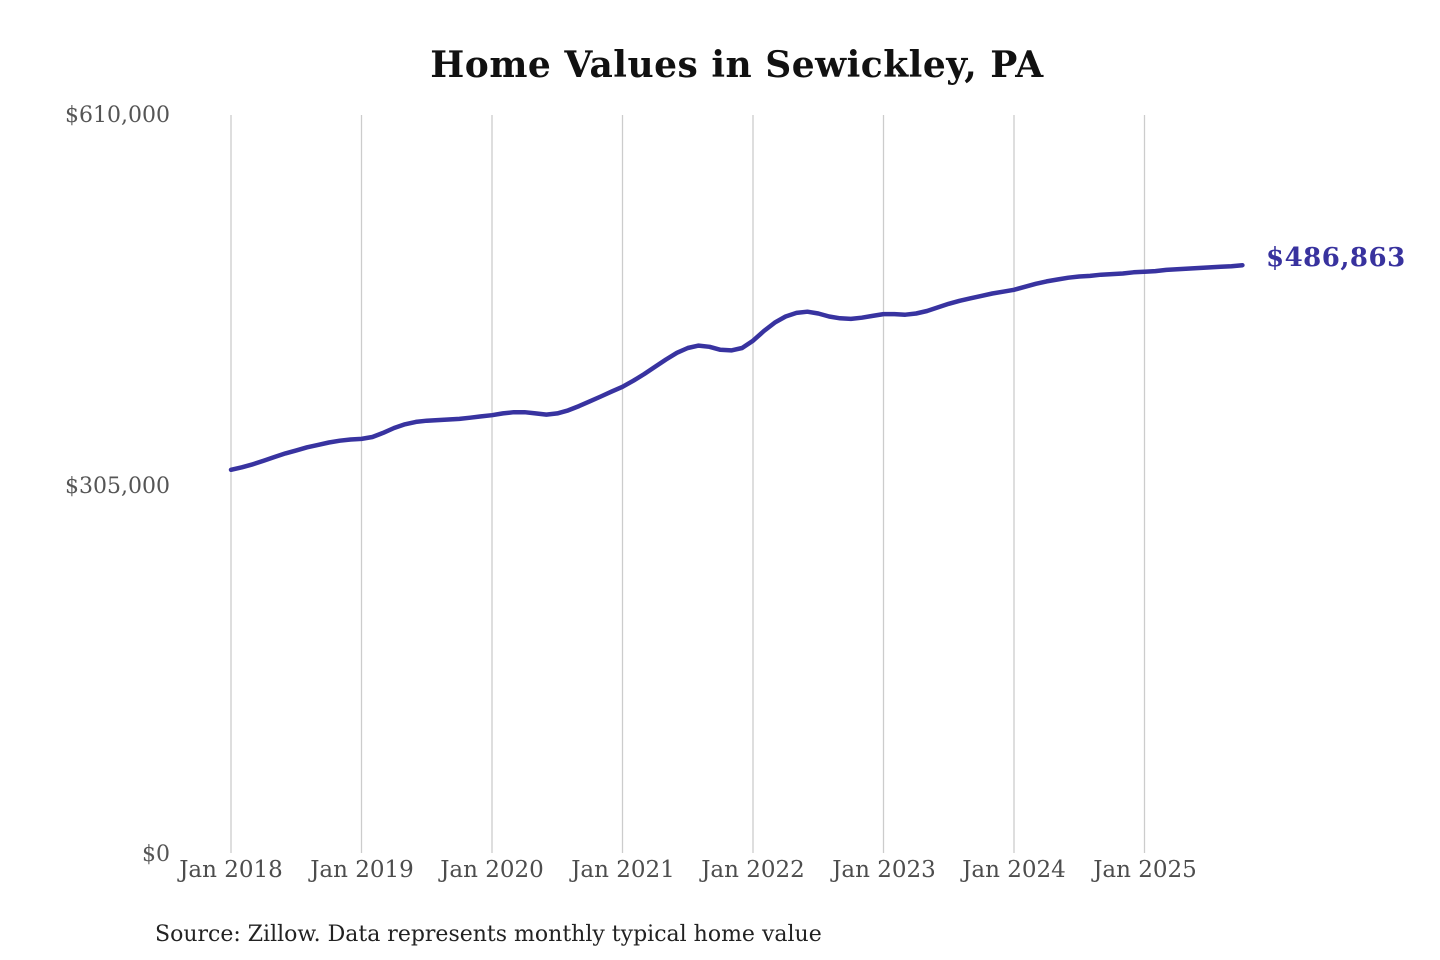 This screenshot has width=1440, height=960. I want to click on x-tick-label-jan-2022: Jan 2022, so click(753, 870).